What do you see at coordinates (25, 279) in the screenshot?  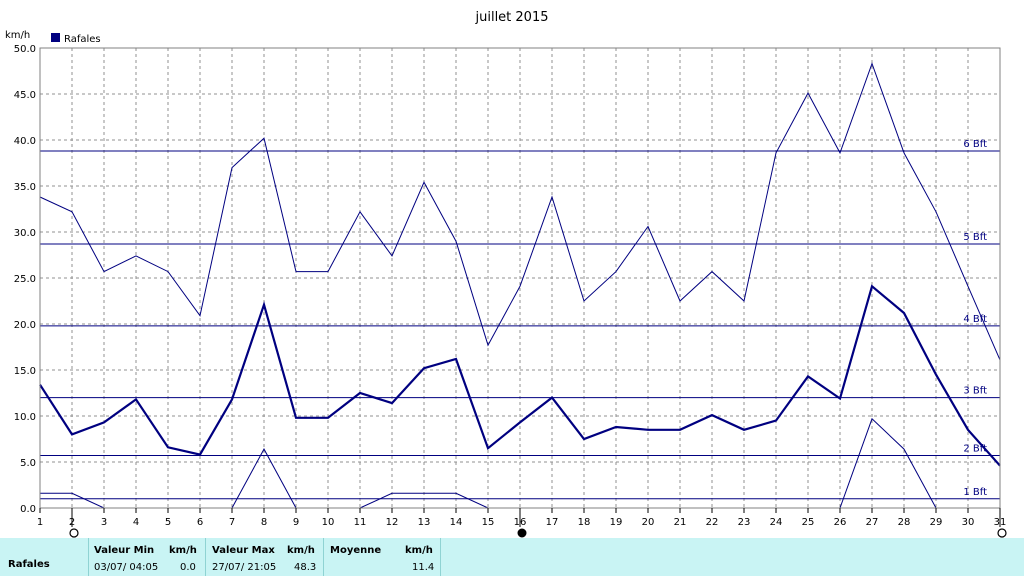 I see `y-tick-label: 25.0` at bounding box center [25, 279].